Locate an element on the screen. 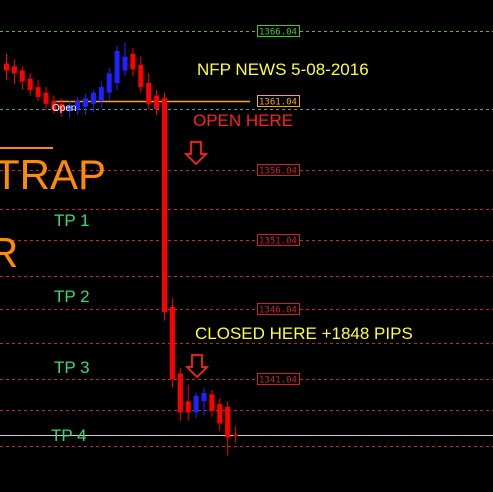 The image size is (493, 492). price-label-2: 1356.04 is located at coordinates (278, 172).